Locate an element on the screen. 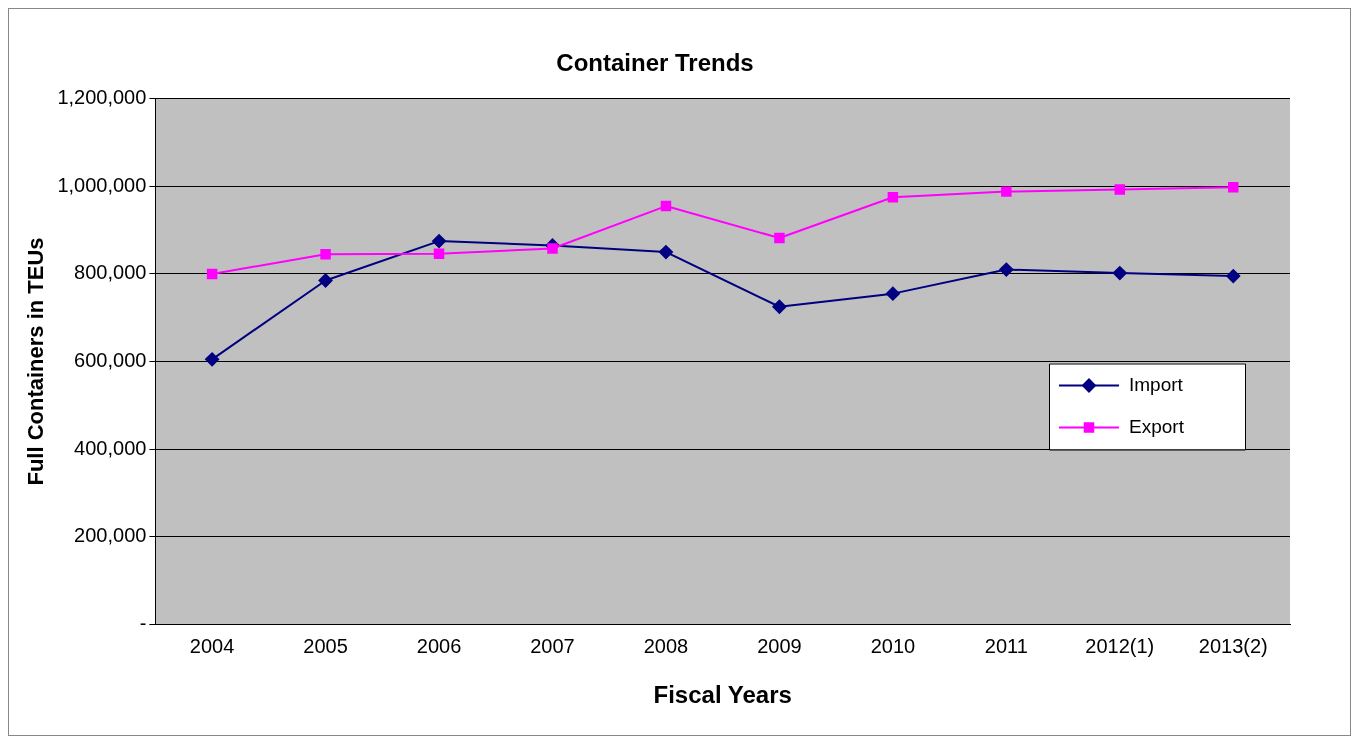  x-tick-label: 2010 is located at coordinates (893, 645).